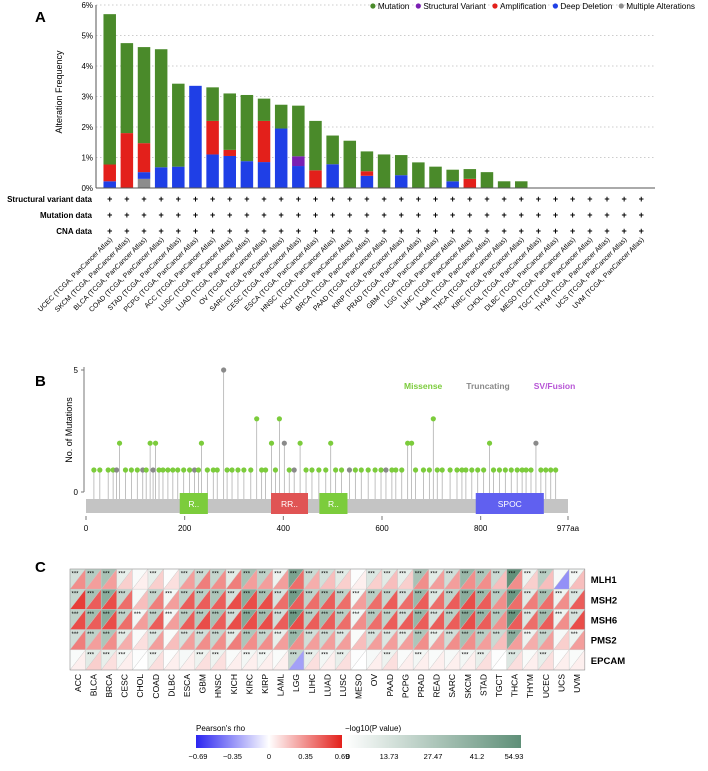 This screenshot has width=708, height=771. I want to click on mutations-y-tick-labels: 05, so click(79, 431).